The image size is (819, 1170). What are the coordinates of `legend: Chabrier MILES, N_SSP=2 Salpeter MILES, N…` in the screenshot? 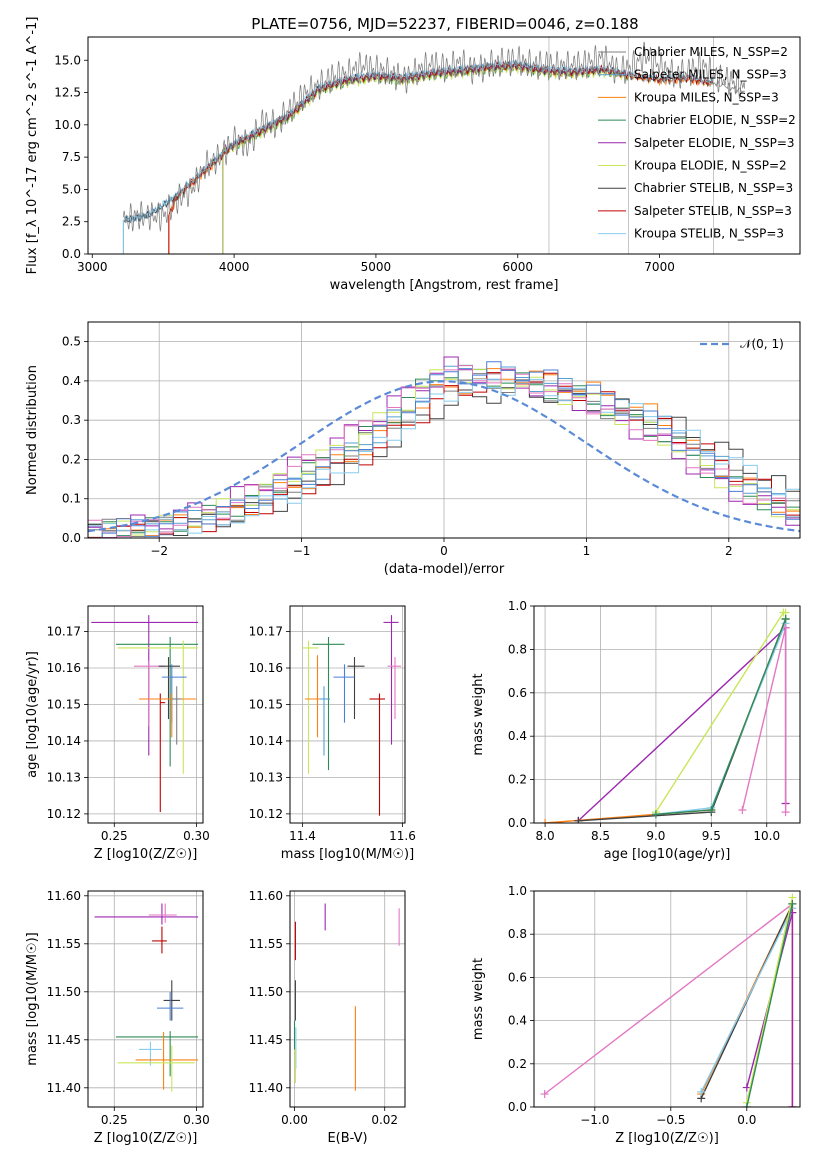 It's located at (697, 143).